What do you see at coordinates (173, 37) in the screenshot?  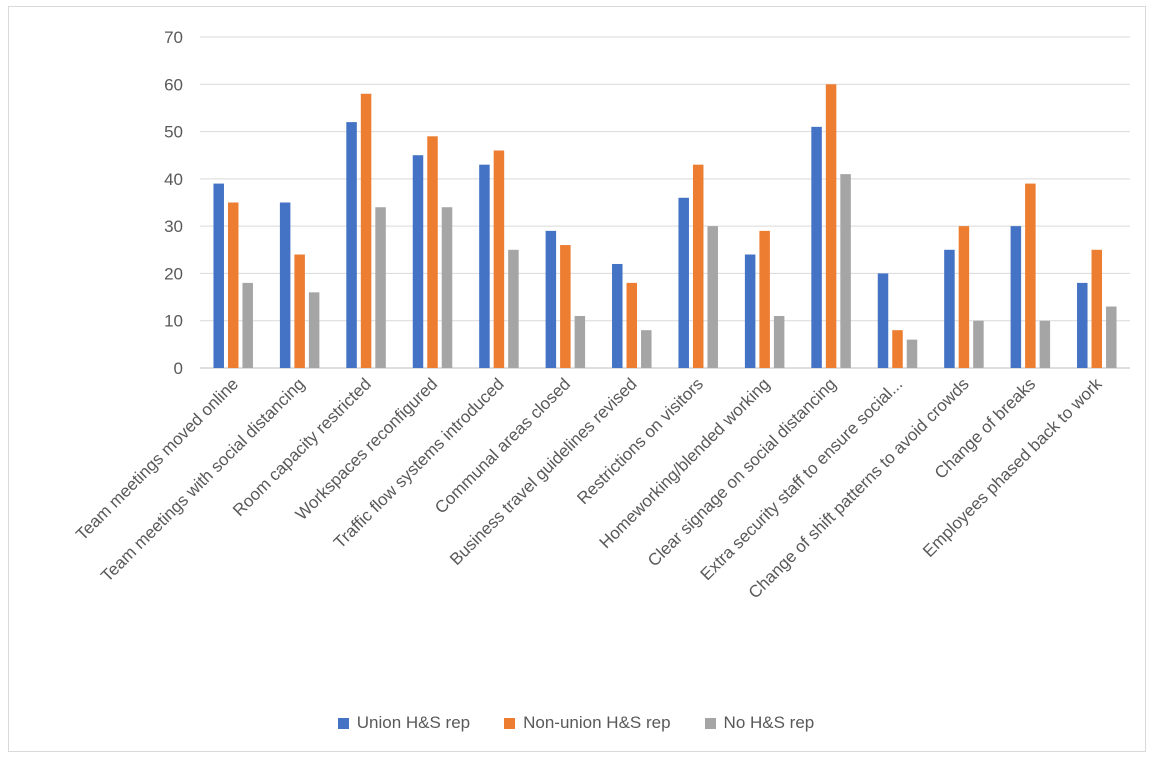 I see `y-tick-label: 70` at bounding box center [173, 37].